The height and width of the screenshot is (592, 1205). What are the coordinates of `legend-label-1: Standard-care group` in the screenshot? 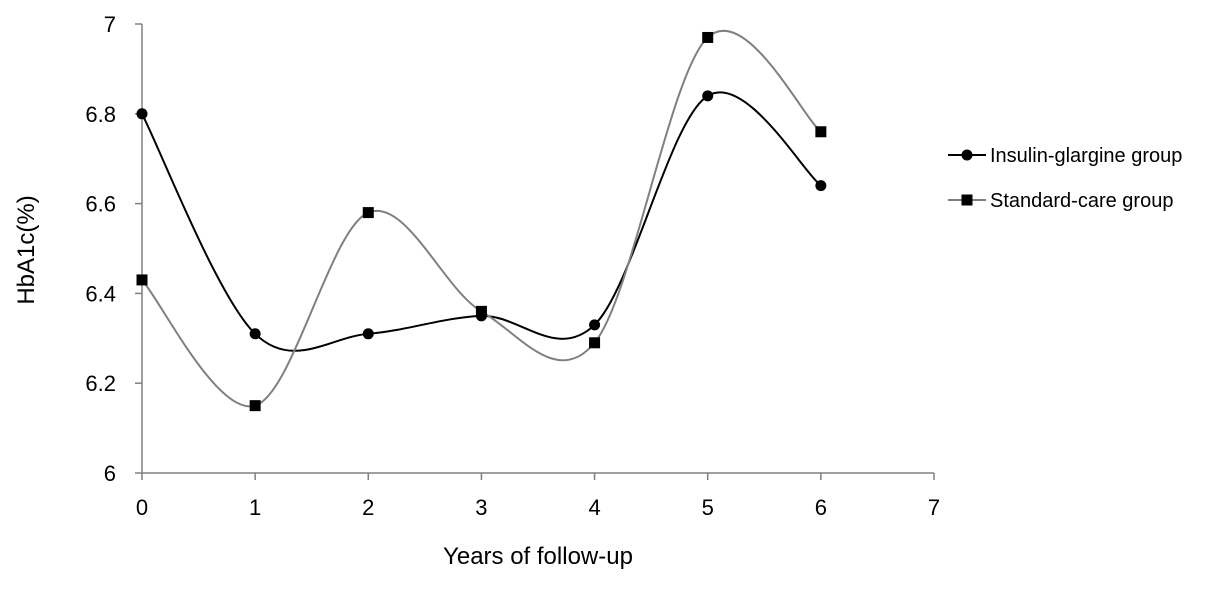 It's located at (1081, 201).